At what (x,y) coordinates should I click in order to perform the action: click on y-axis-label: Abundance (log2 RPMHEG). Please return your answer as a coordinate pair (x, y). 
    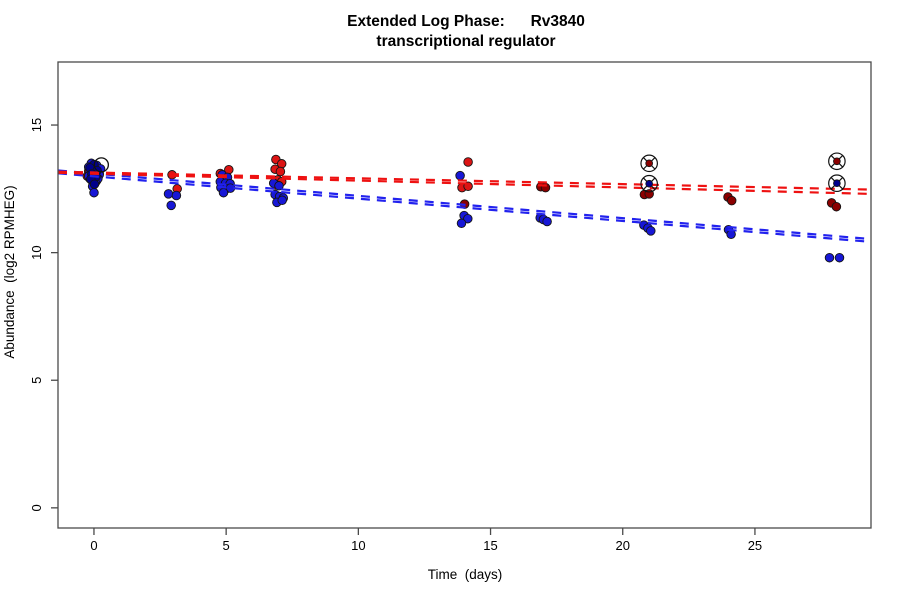
    Looking at the image, I should click on (9, 271).